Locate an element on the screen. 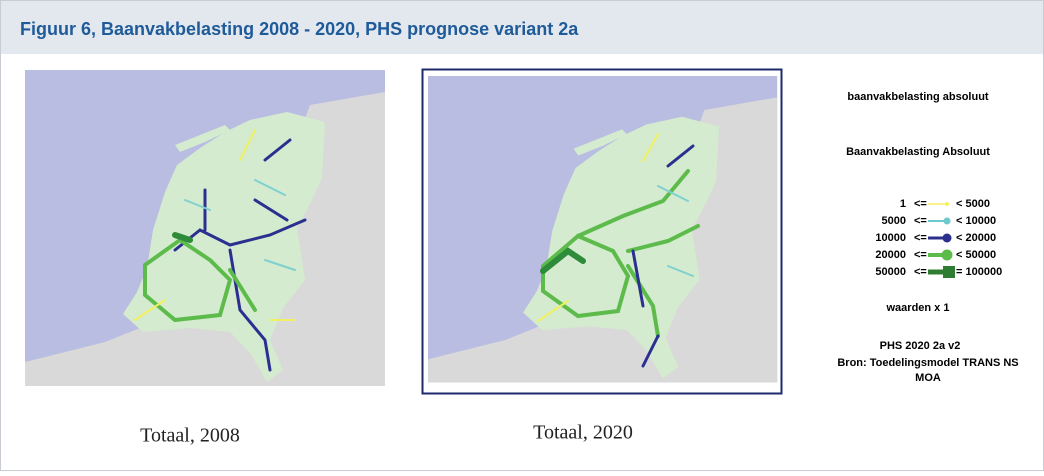  legend-source: MOA is located at coordinates (928, 378).